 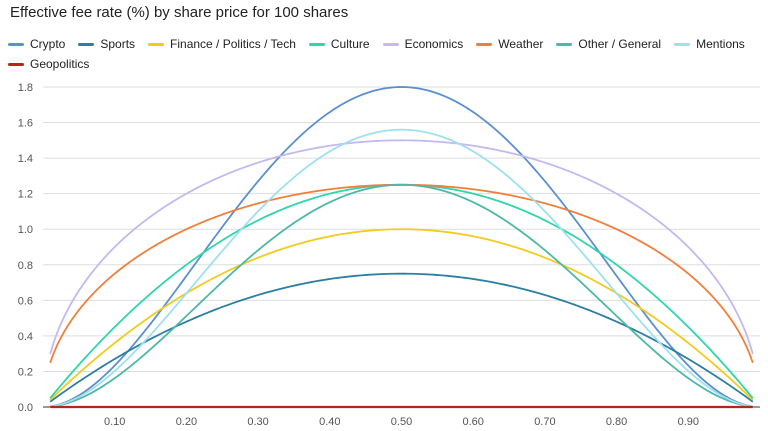 What do you see at coordinates (25, 159) in the screenshot?
I see `y-tick-label: 1.4` at bounding box center [25, 159].